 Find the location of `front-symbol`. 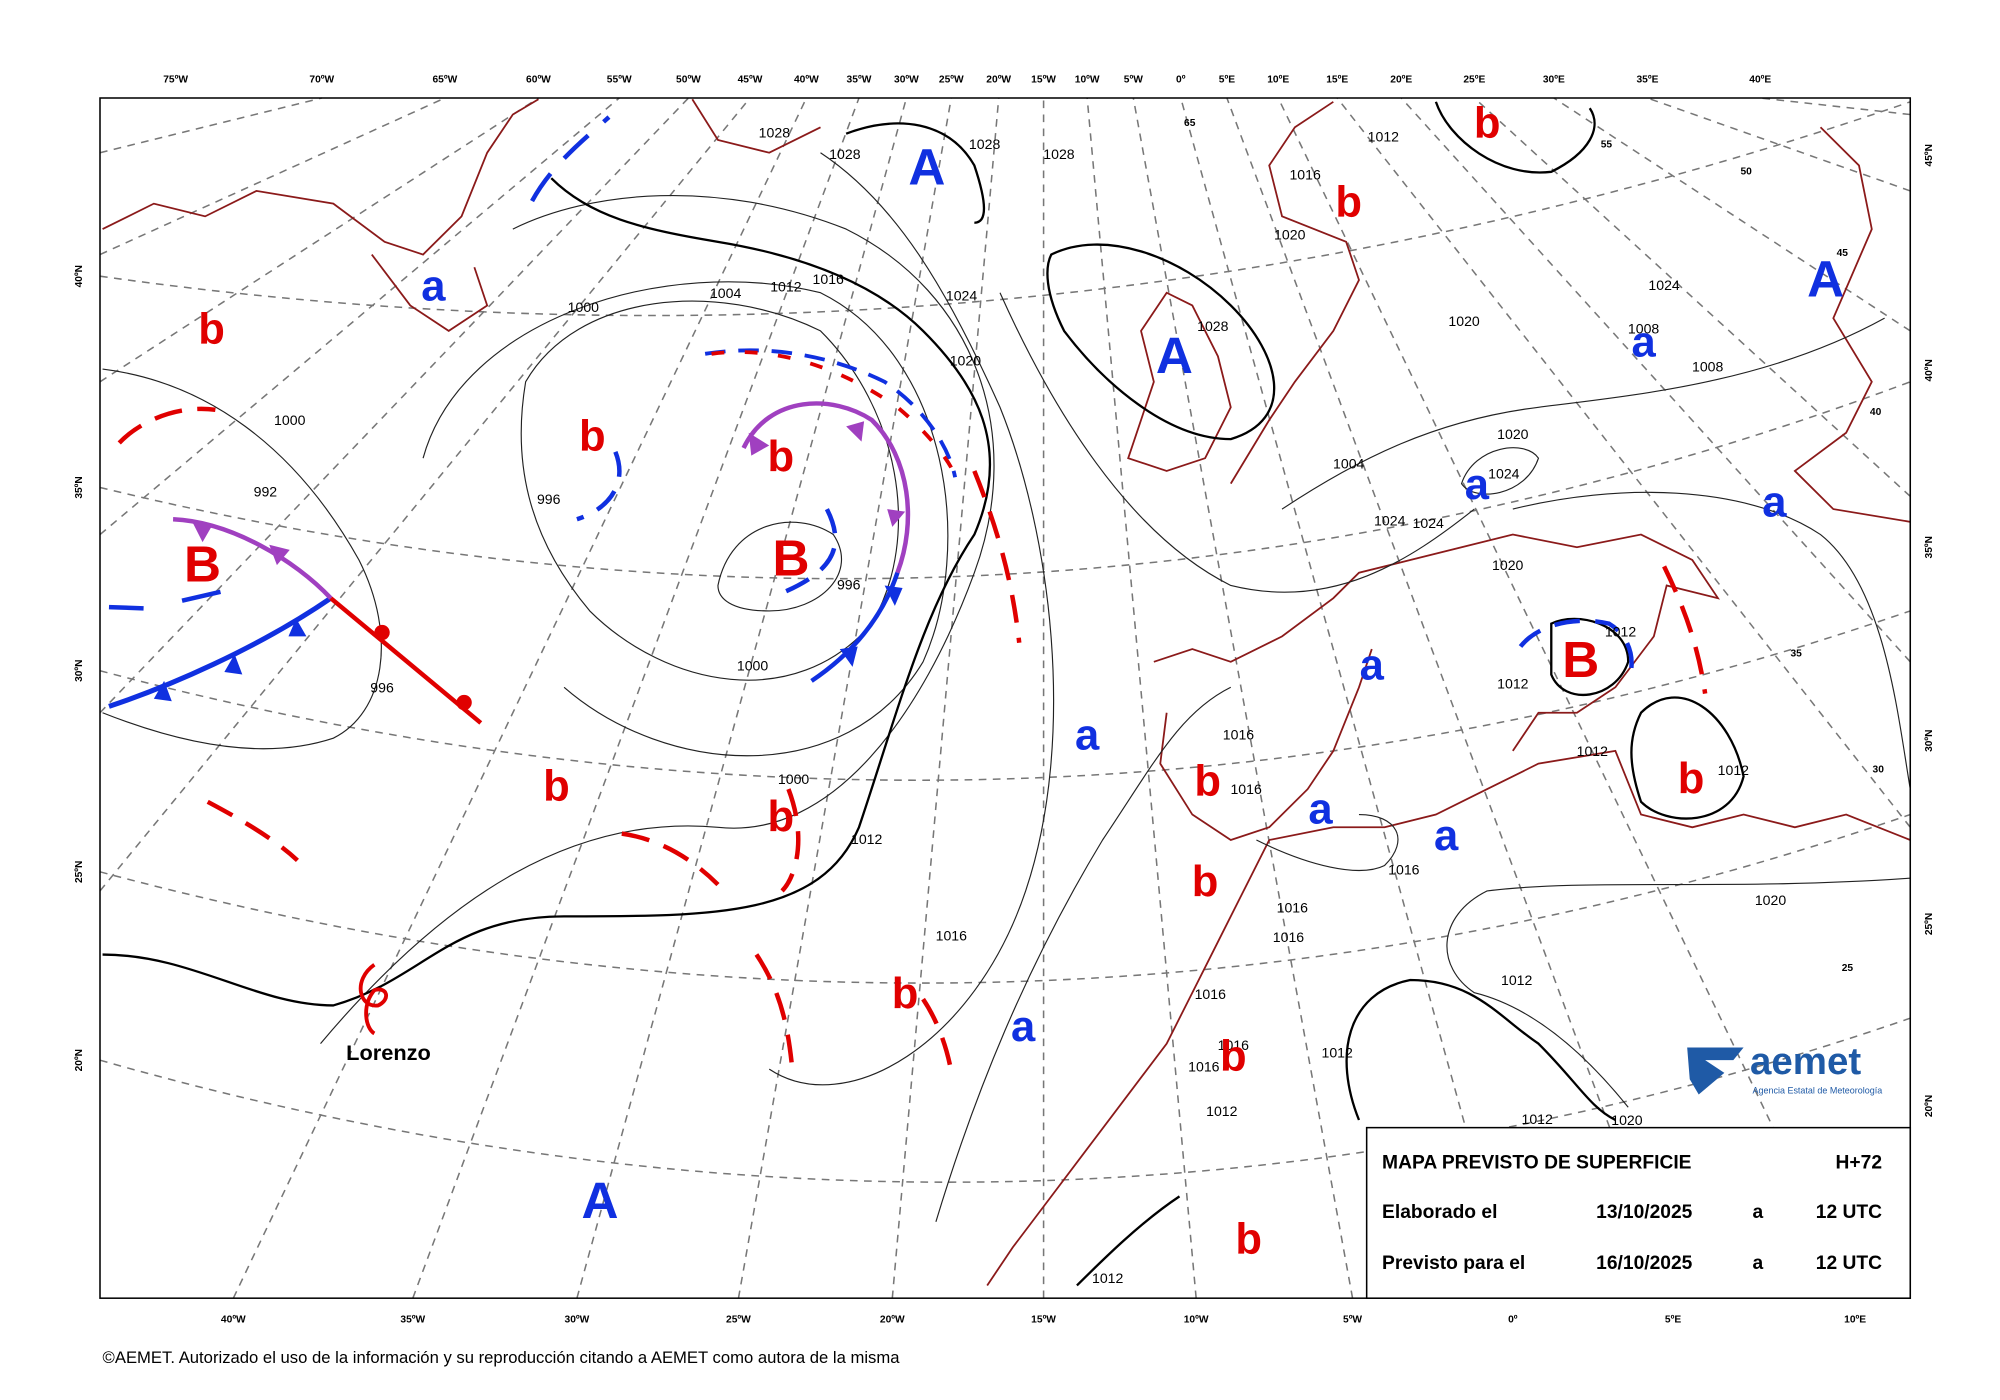

front-symbol is located at coordinates (464, 702).